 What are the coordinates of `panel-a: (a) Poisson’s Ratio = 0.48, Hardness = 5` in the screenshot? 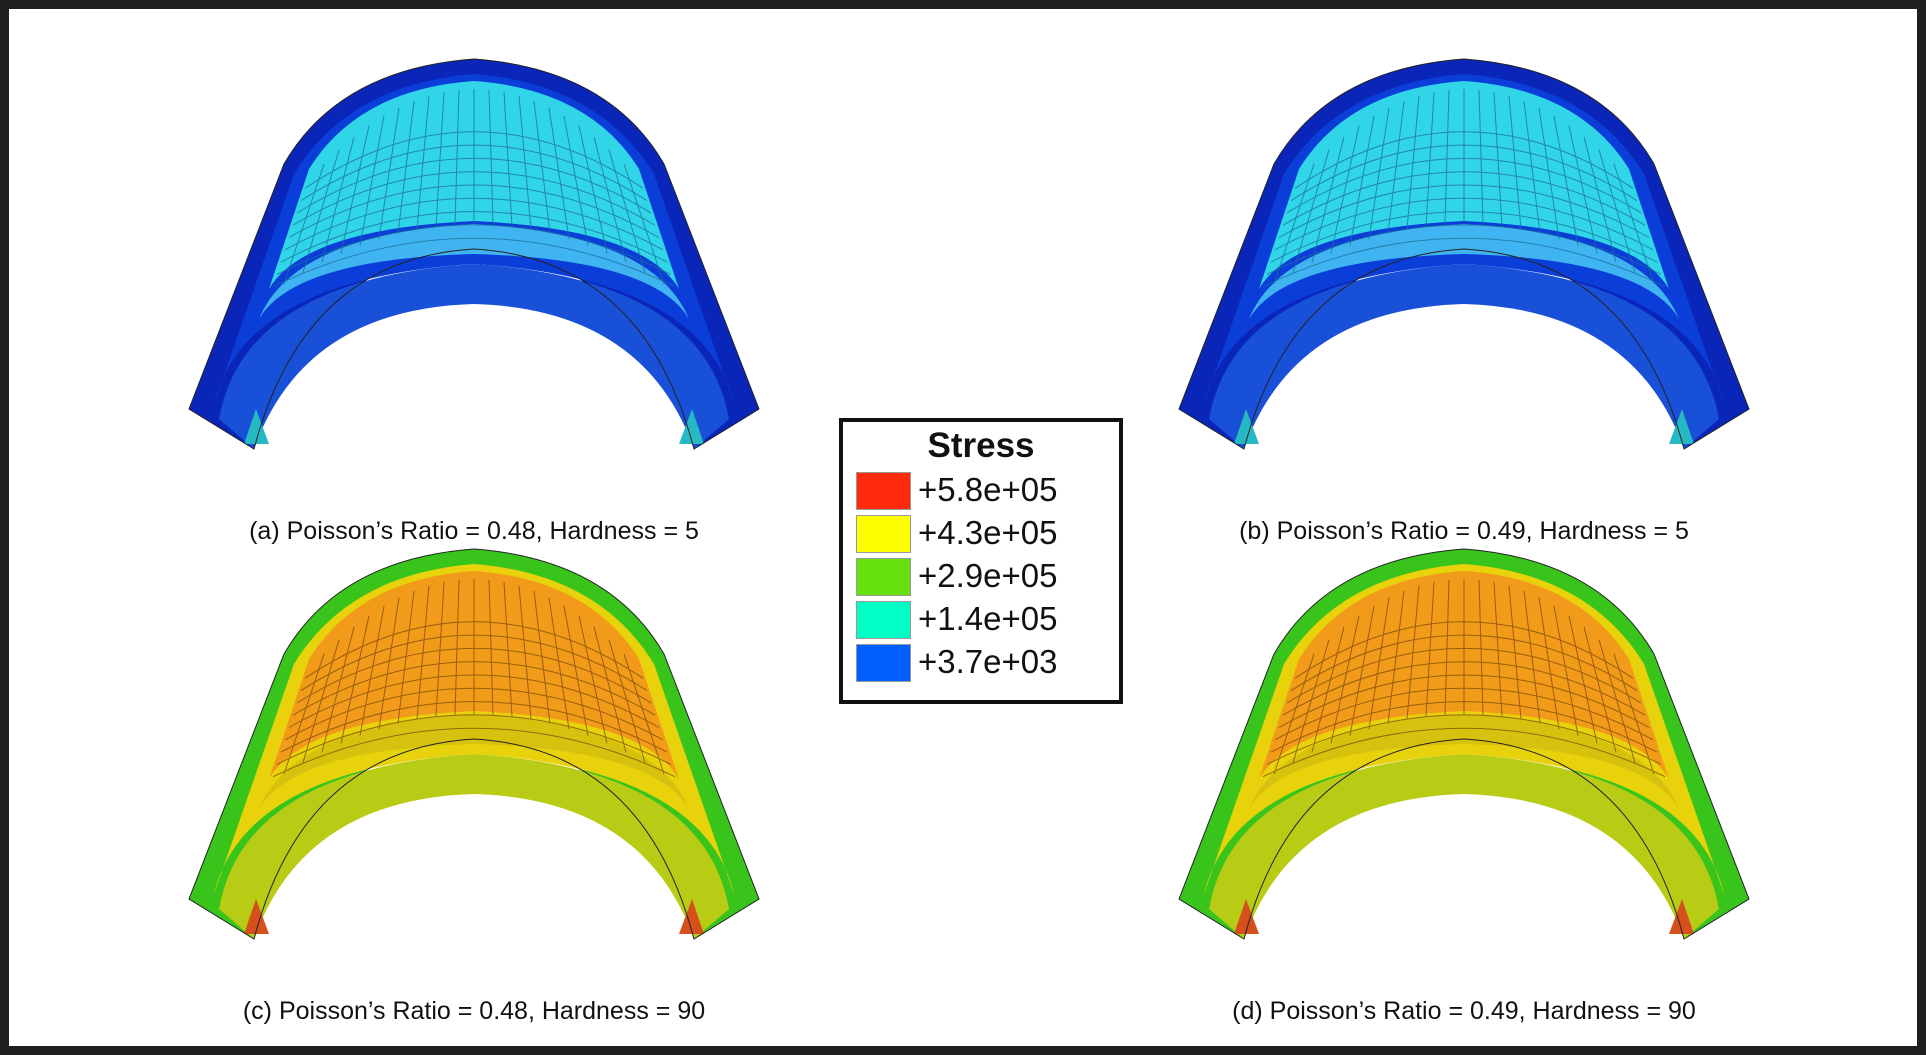 It's located at (474, 299).